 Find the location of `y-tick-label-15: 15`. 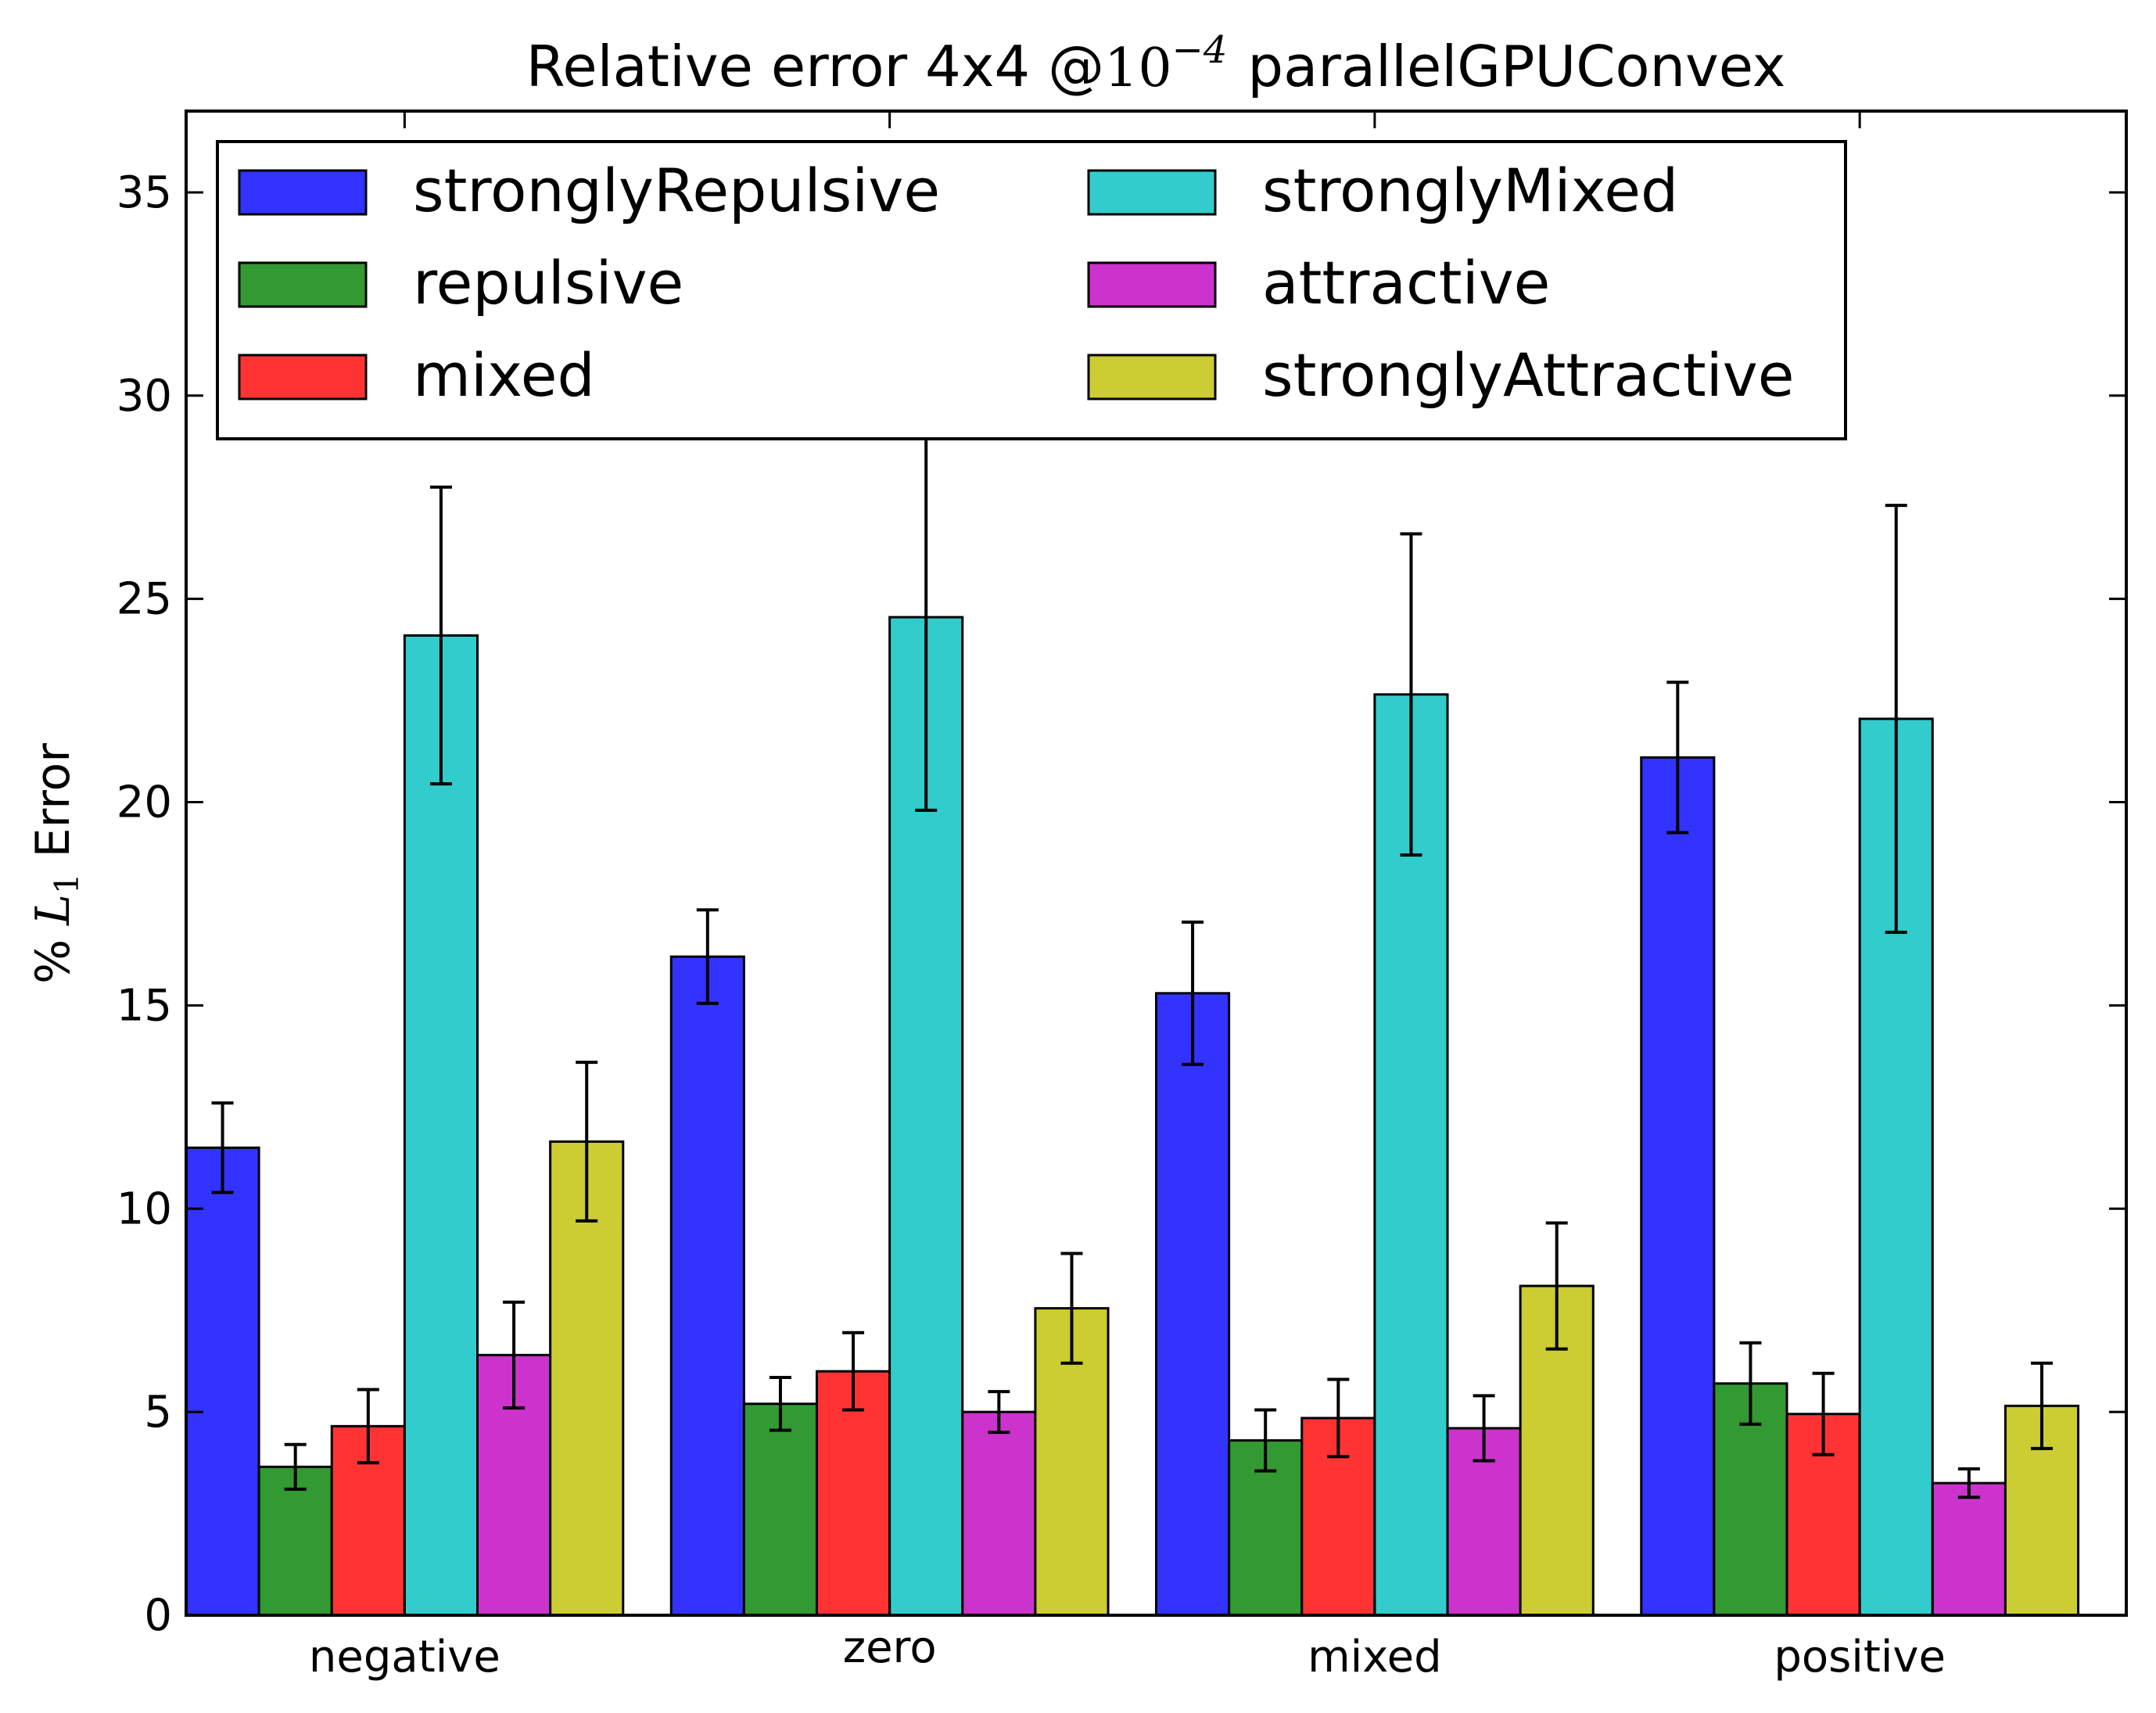

y-tick-label-15: 15 is located at coordinates (144, 1005).